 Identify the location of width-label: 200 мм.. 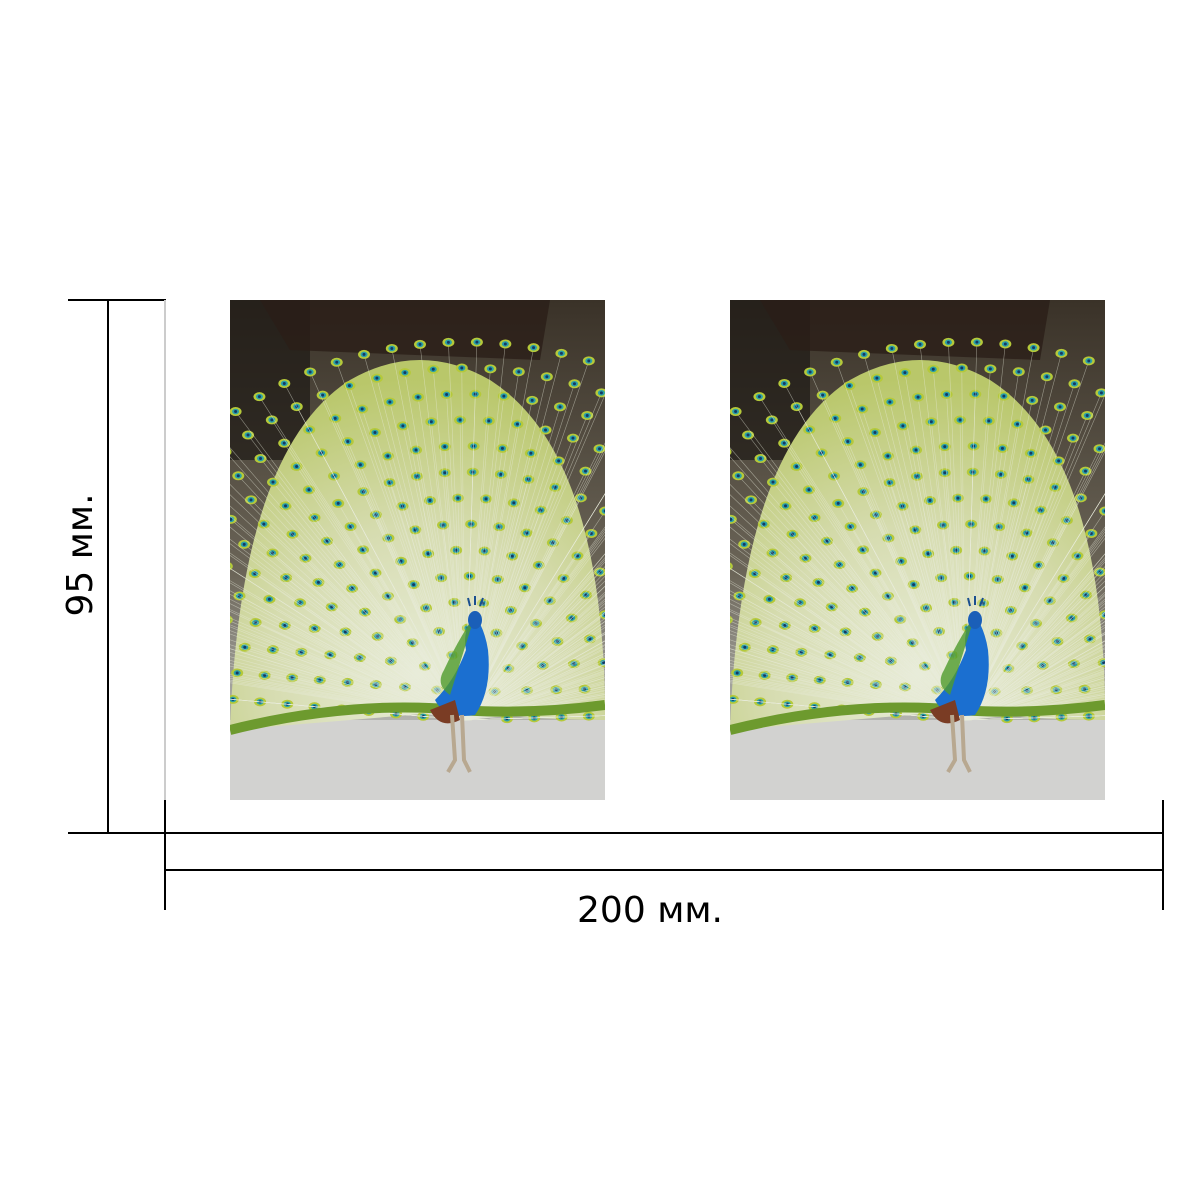
(650, 910).